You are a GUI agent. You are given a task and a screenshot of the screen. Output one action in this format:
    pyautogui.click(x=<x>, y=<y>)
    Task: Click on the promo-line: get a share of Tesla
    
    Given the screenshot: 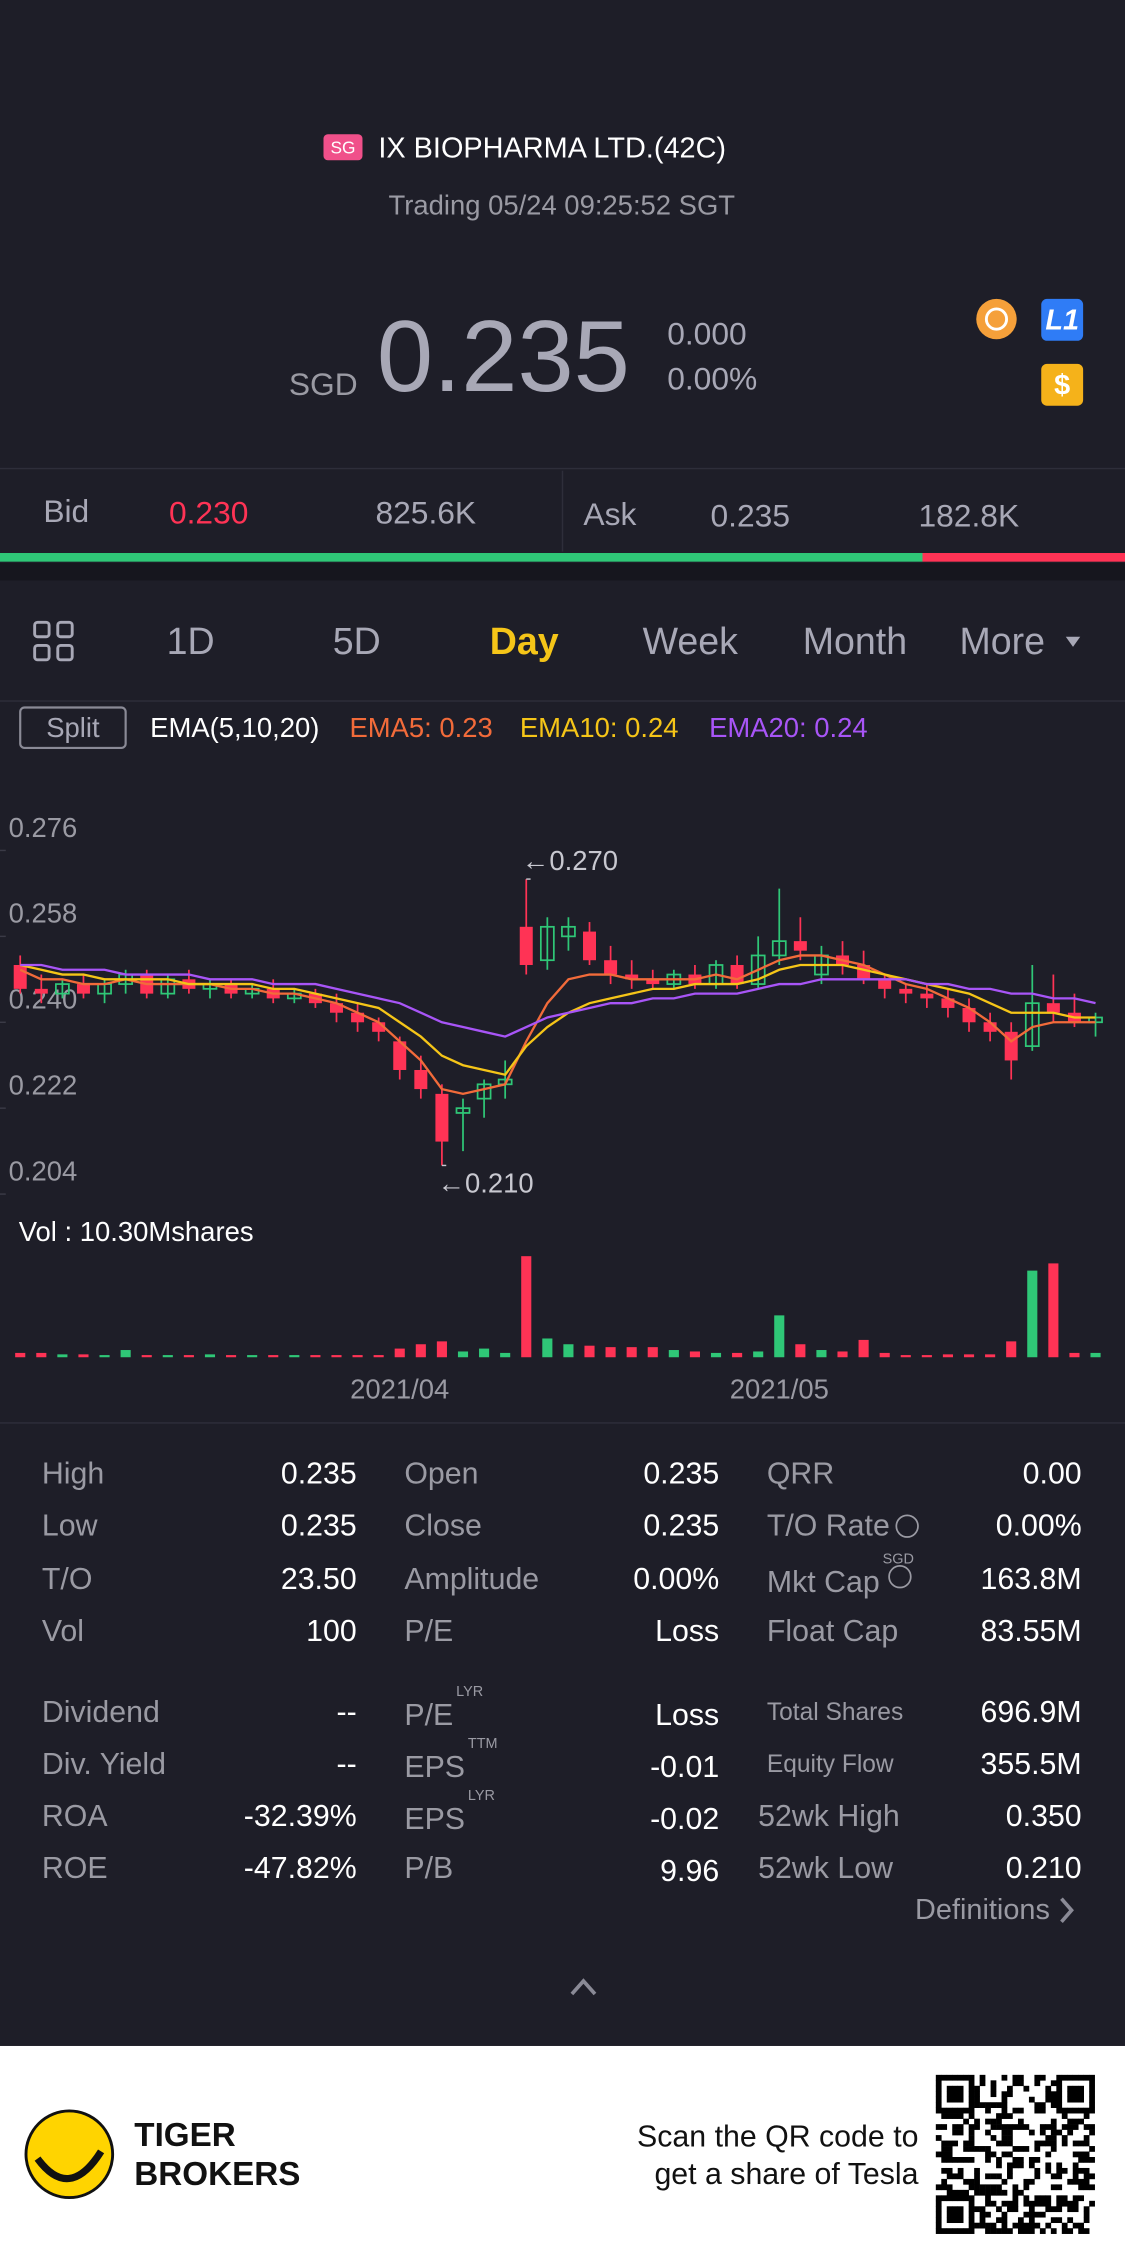 What is the action you would take?
    pyautogui.click(x=786, y=2174)
    